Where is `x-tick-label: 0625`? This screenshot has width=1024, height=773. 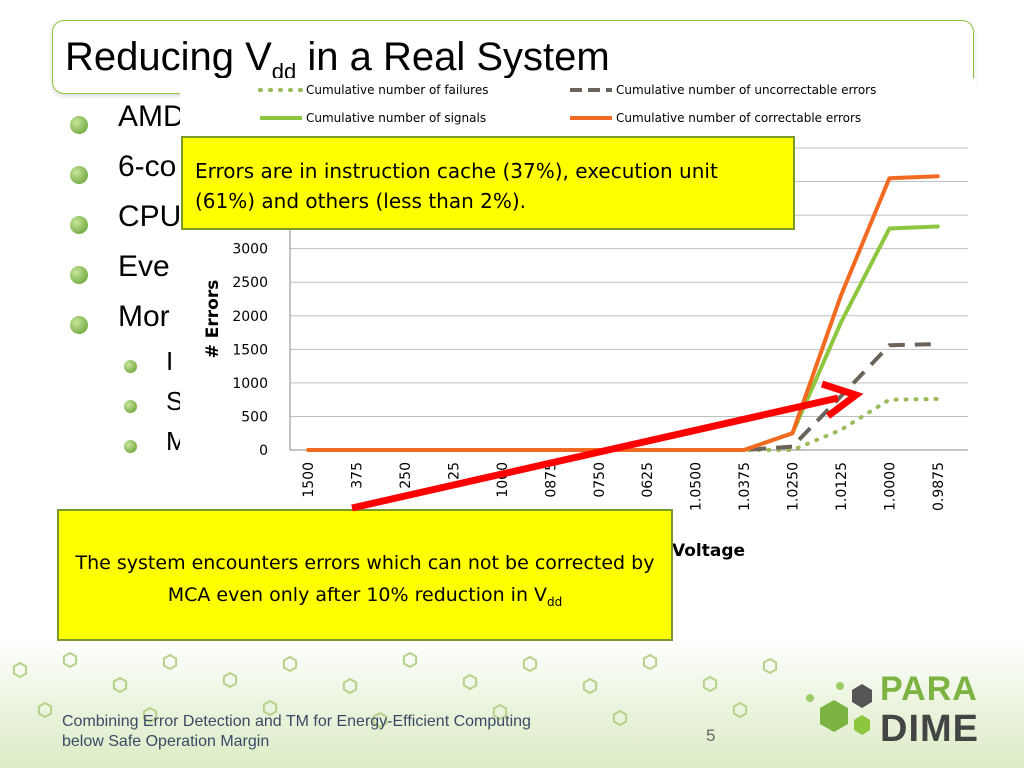 x-tick-label: 0625 is located at coordinates (648, 480).